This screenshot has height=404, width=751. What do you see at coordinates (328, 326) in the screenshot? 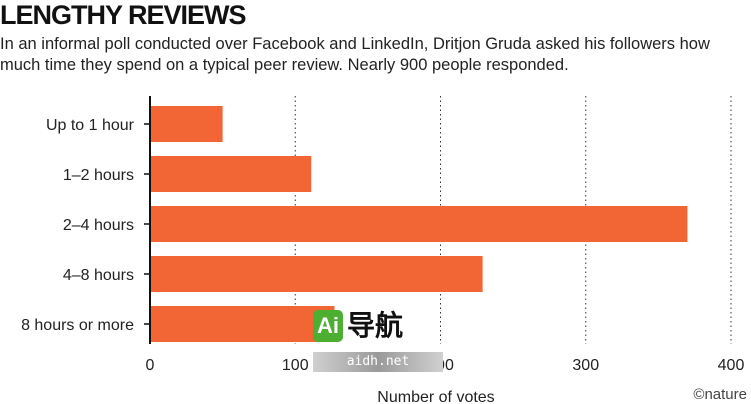
I see `watermark-badge: Ai` at bounding box center [328, 326].